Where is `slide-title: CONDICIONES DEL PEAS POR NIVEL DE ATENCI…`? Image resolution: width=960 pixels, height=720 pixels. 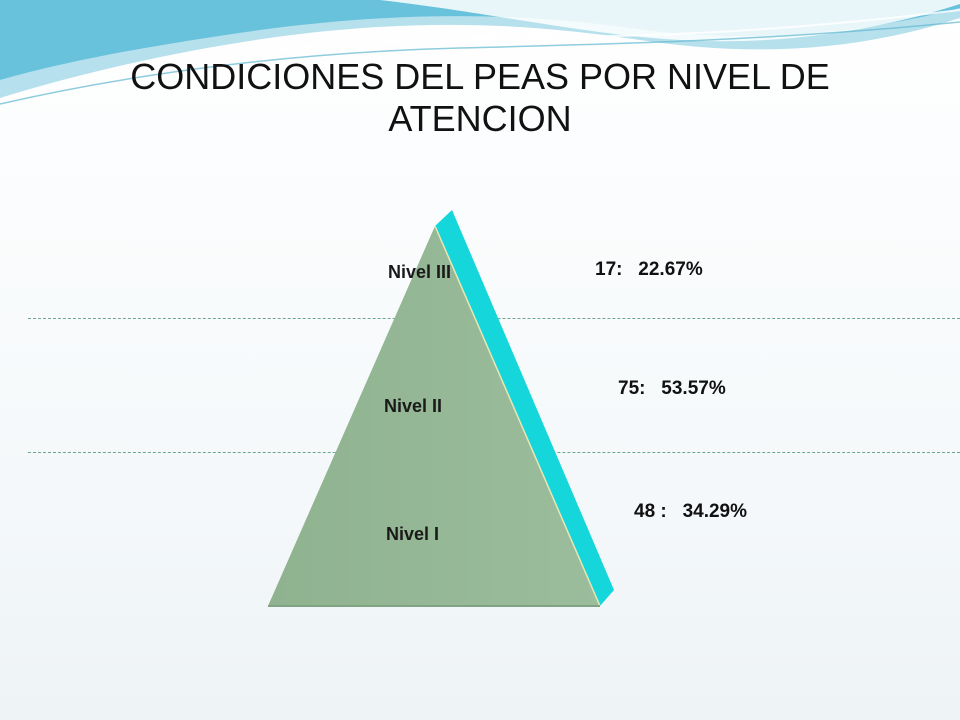
slide-title: CONDICIONES DEL PEAS POR NIVEL DE ATENCI… is located at coordinates (480, 97).